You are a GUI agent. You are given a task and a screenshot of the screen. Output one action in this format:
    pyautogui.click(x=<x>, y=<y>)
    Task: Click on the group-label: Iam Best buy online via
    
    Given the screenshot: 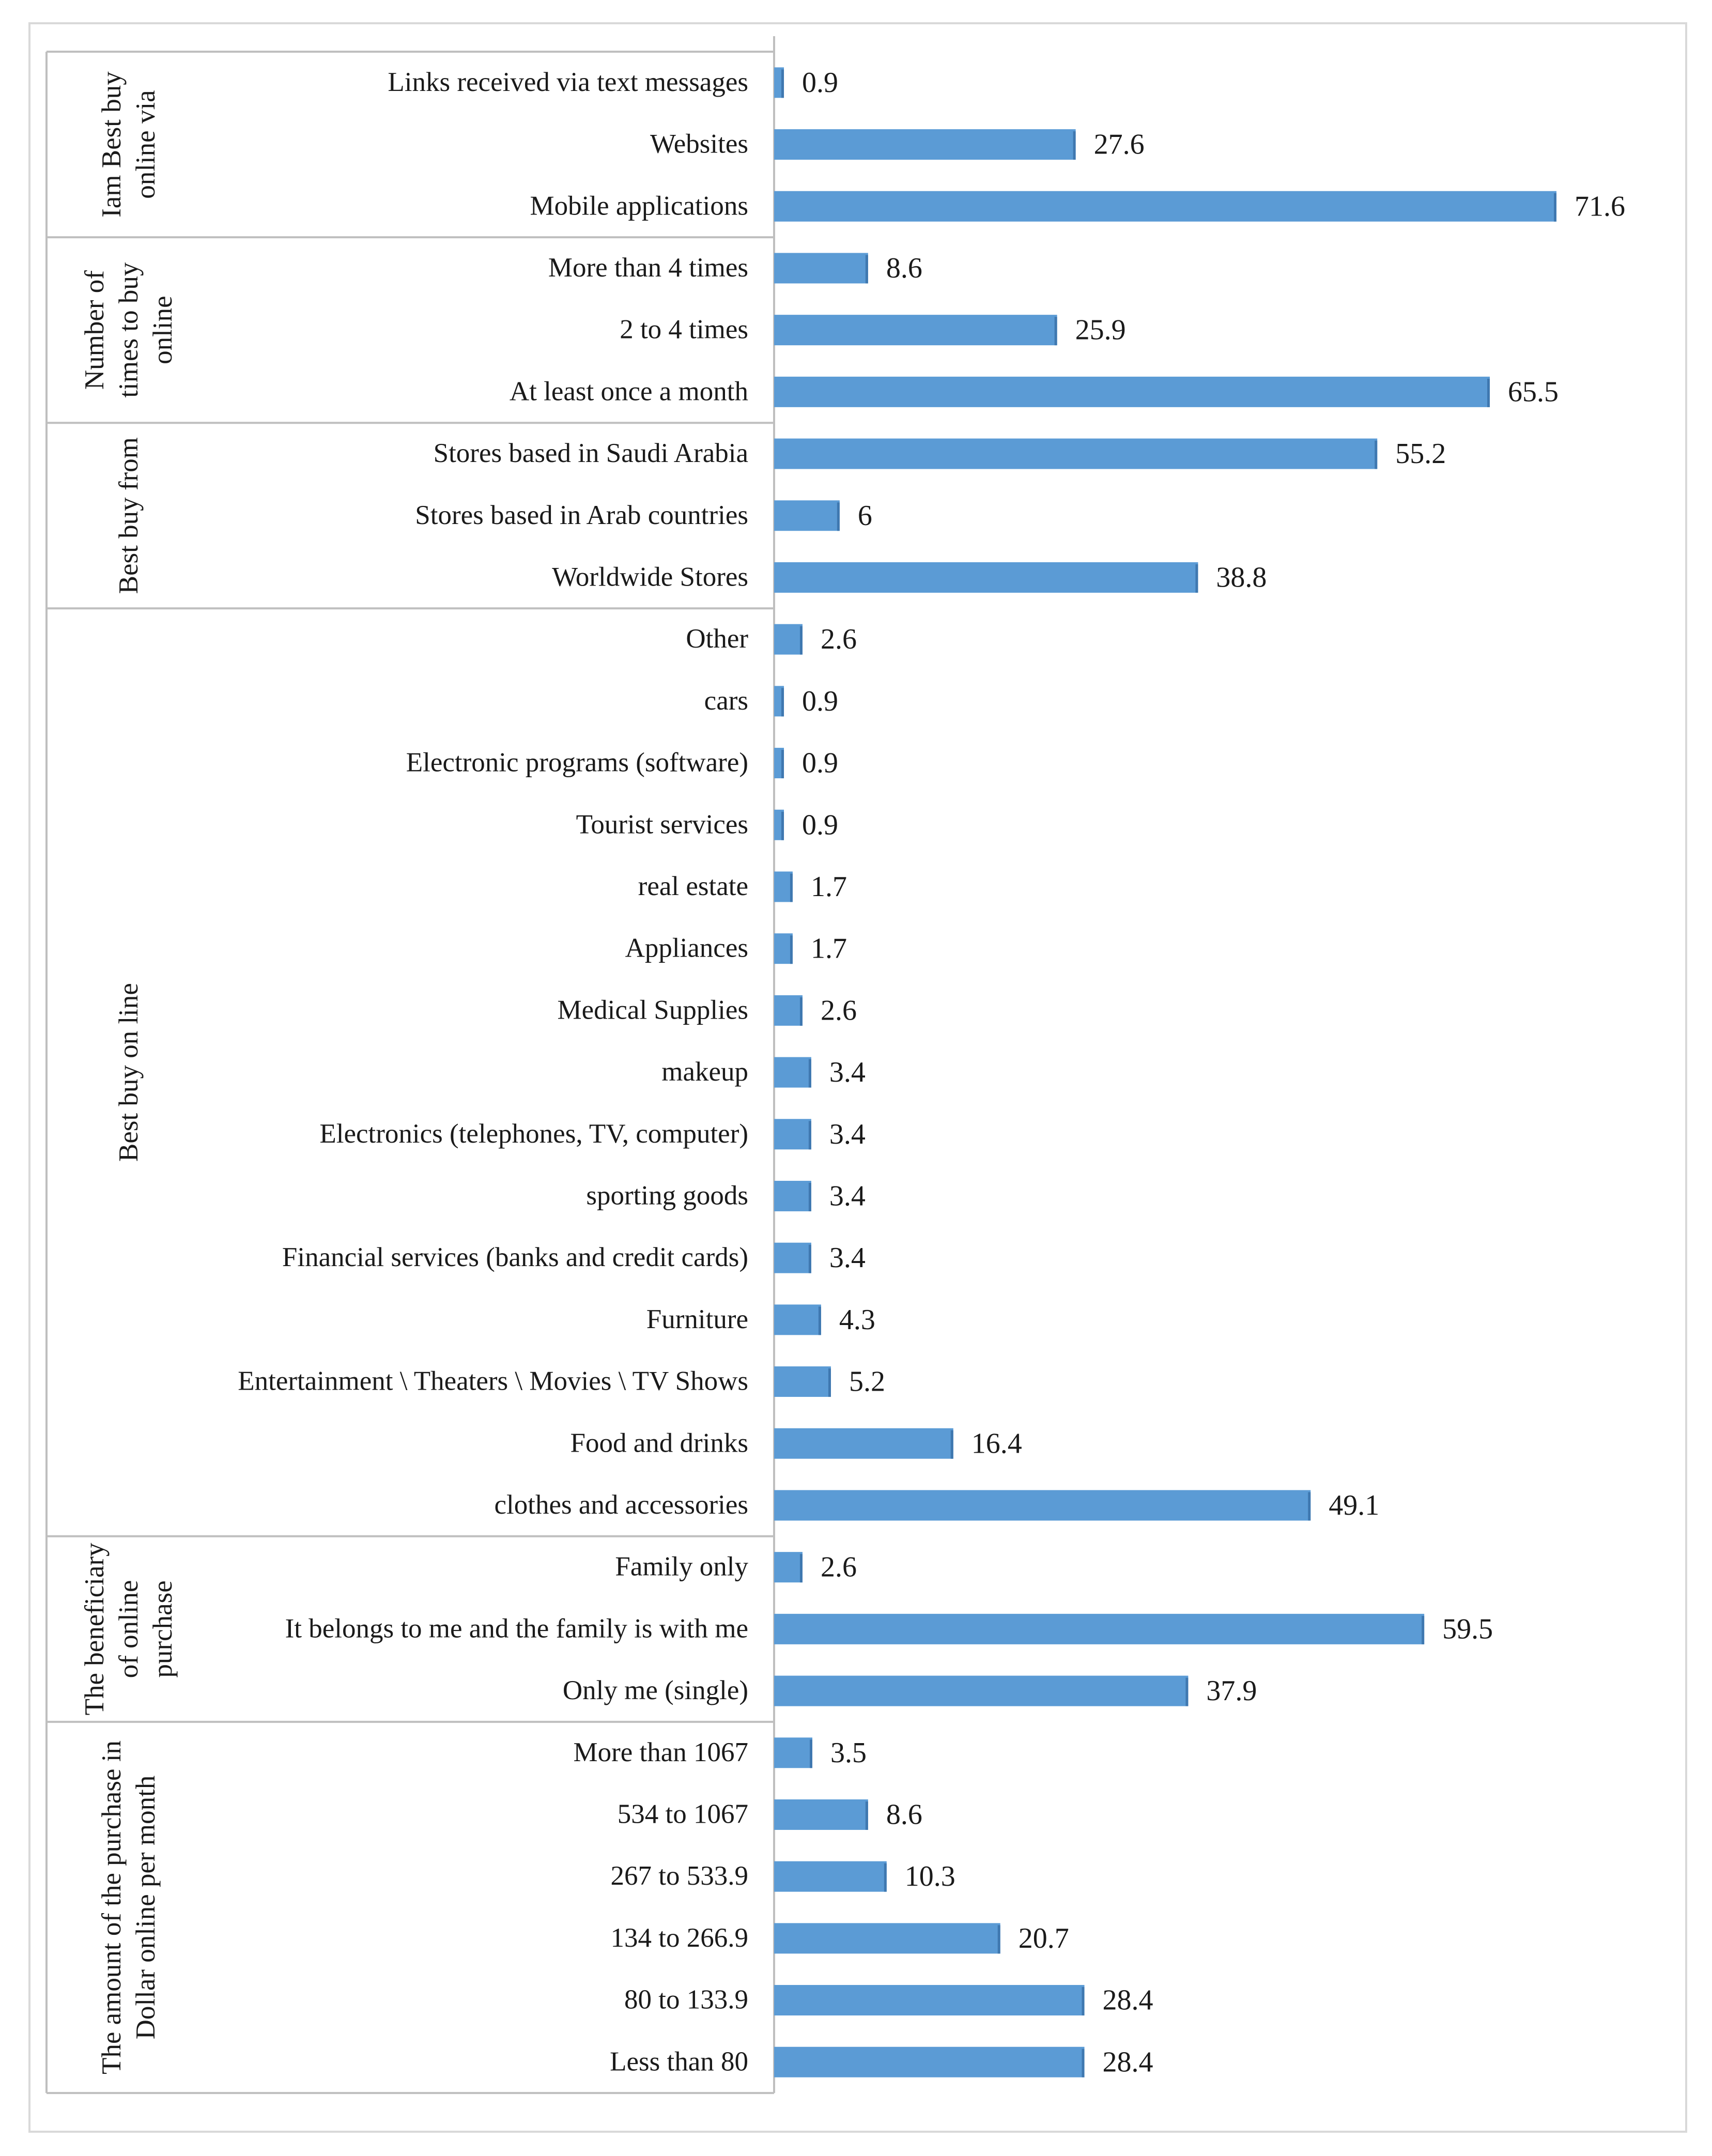 What is the action you would take?
    pyautogui.click(x=129, y=144)
    